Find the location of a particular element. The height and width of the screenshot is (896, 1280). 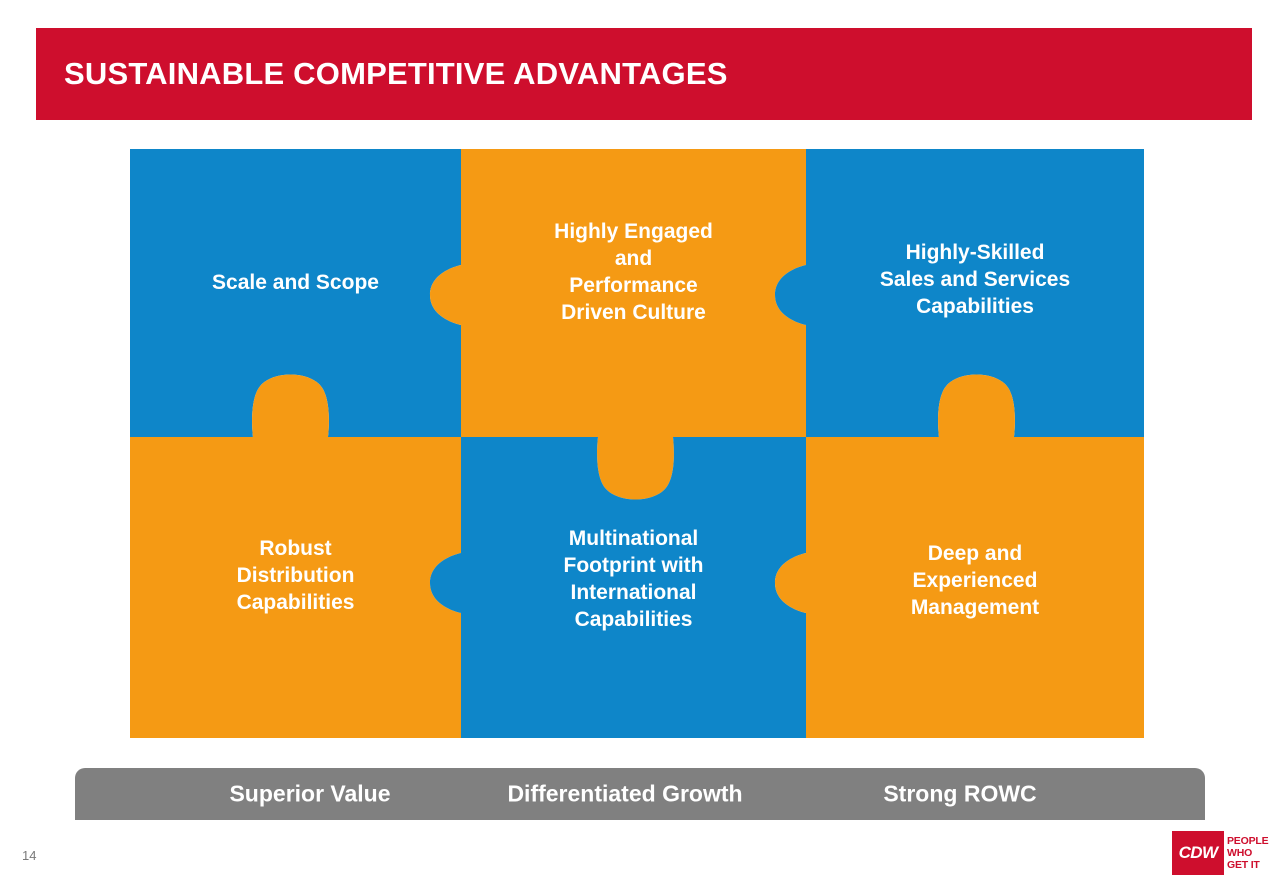

cdw-logo-tagline: PEOPLE WHO GET IT is located at coordinates (1249, 853).